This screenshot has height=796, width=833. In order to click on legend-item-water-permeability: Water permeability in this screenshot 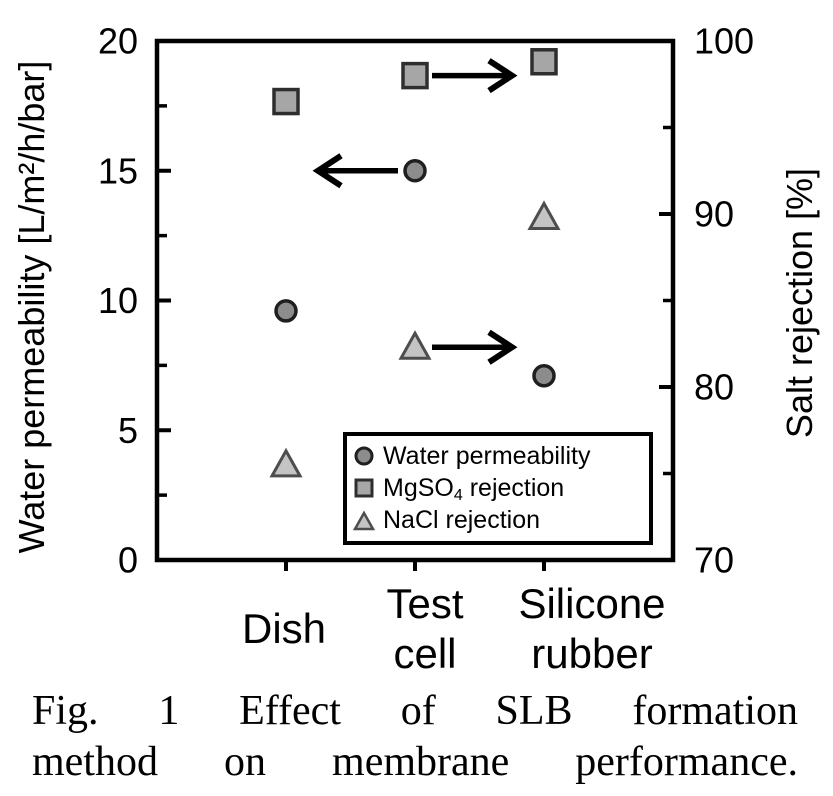, I will do `click(498, 456)`.